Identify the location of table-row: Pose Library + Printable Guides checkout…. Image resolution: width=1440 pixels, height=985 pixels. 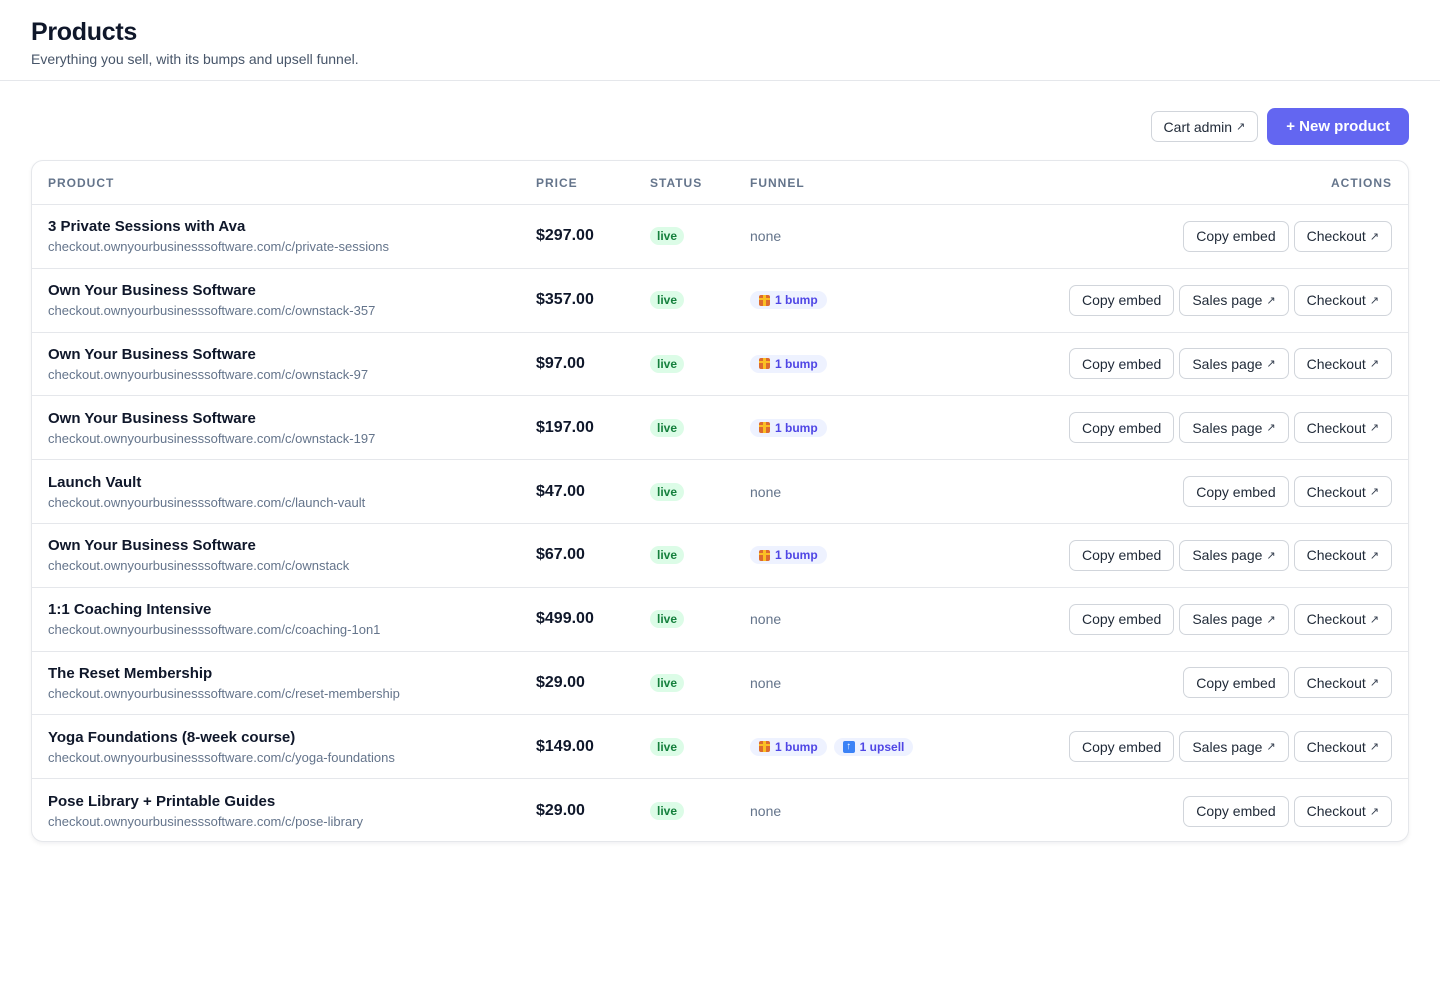
(720, 810).